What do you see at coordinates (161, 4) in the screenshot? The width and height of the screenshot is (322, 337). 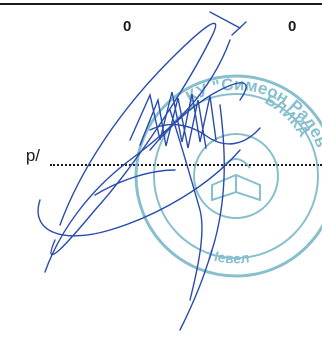 I see `top-rule` at bounding box center [161, 4].